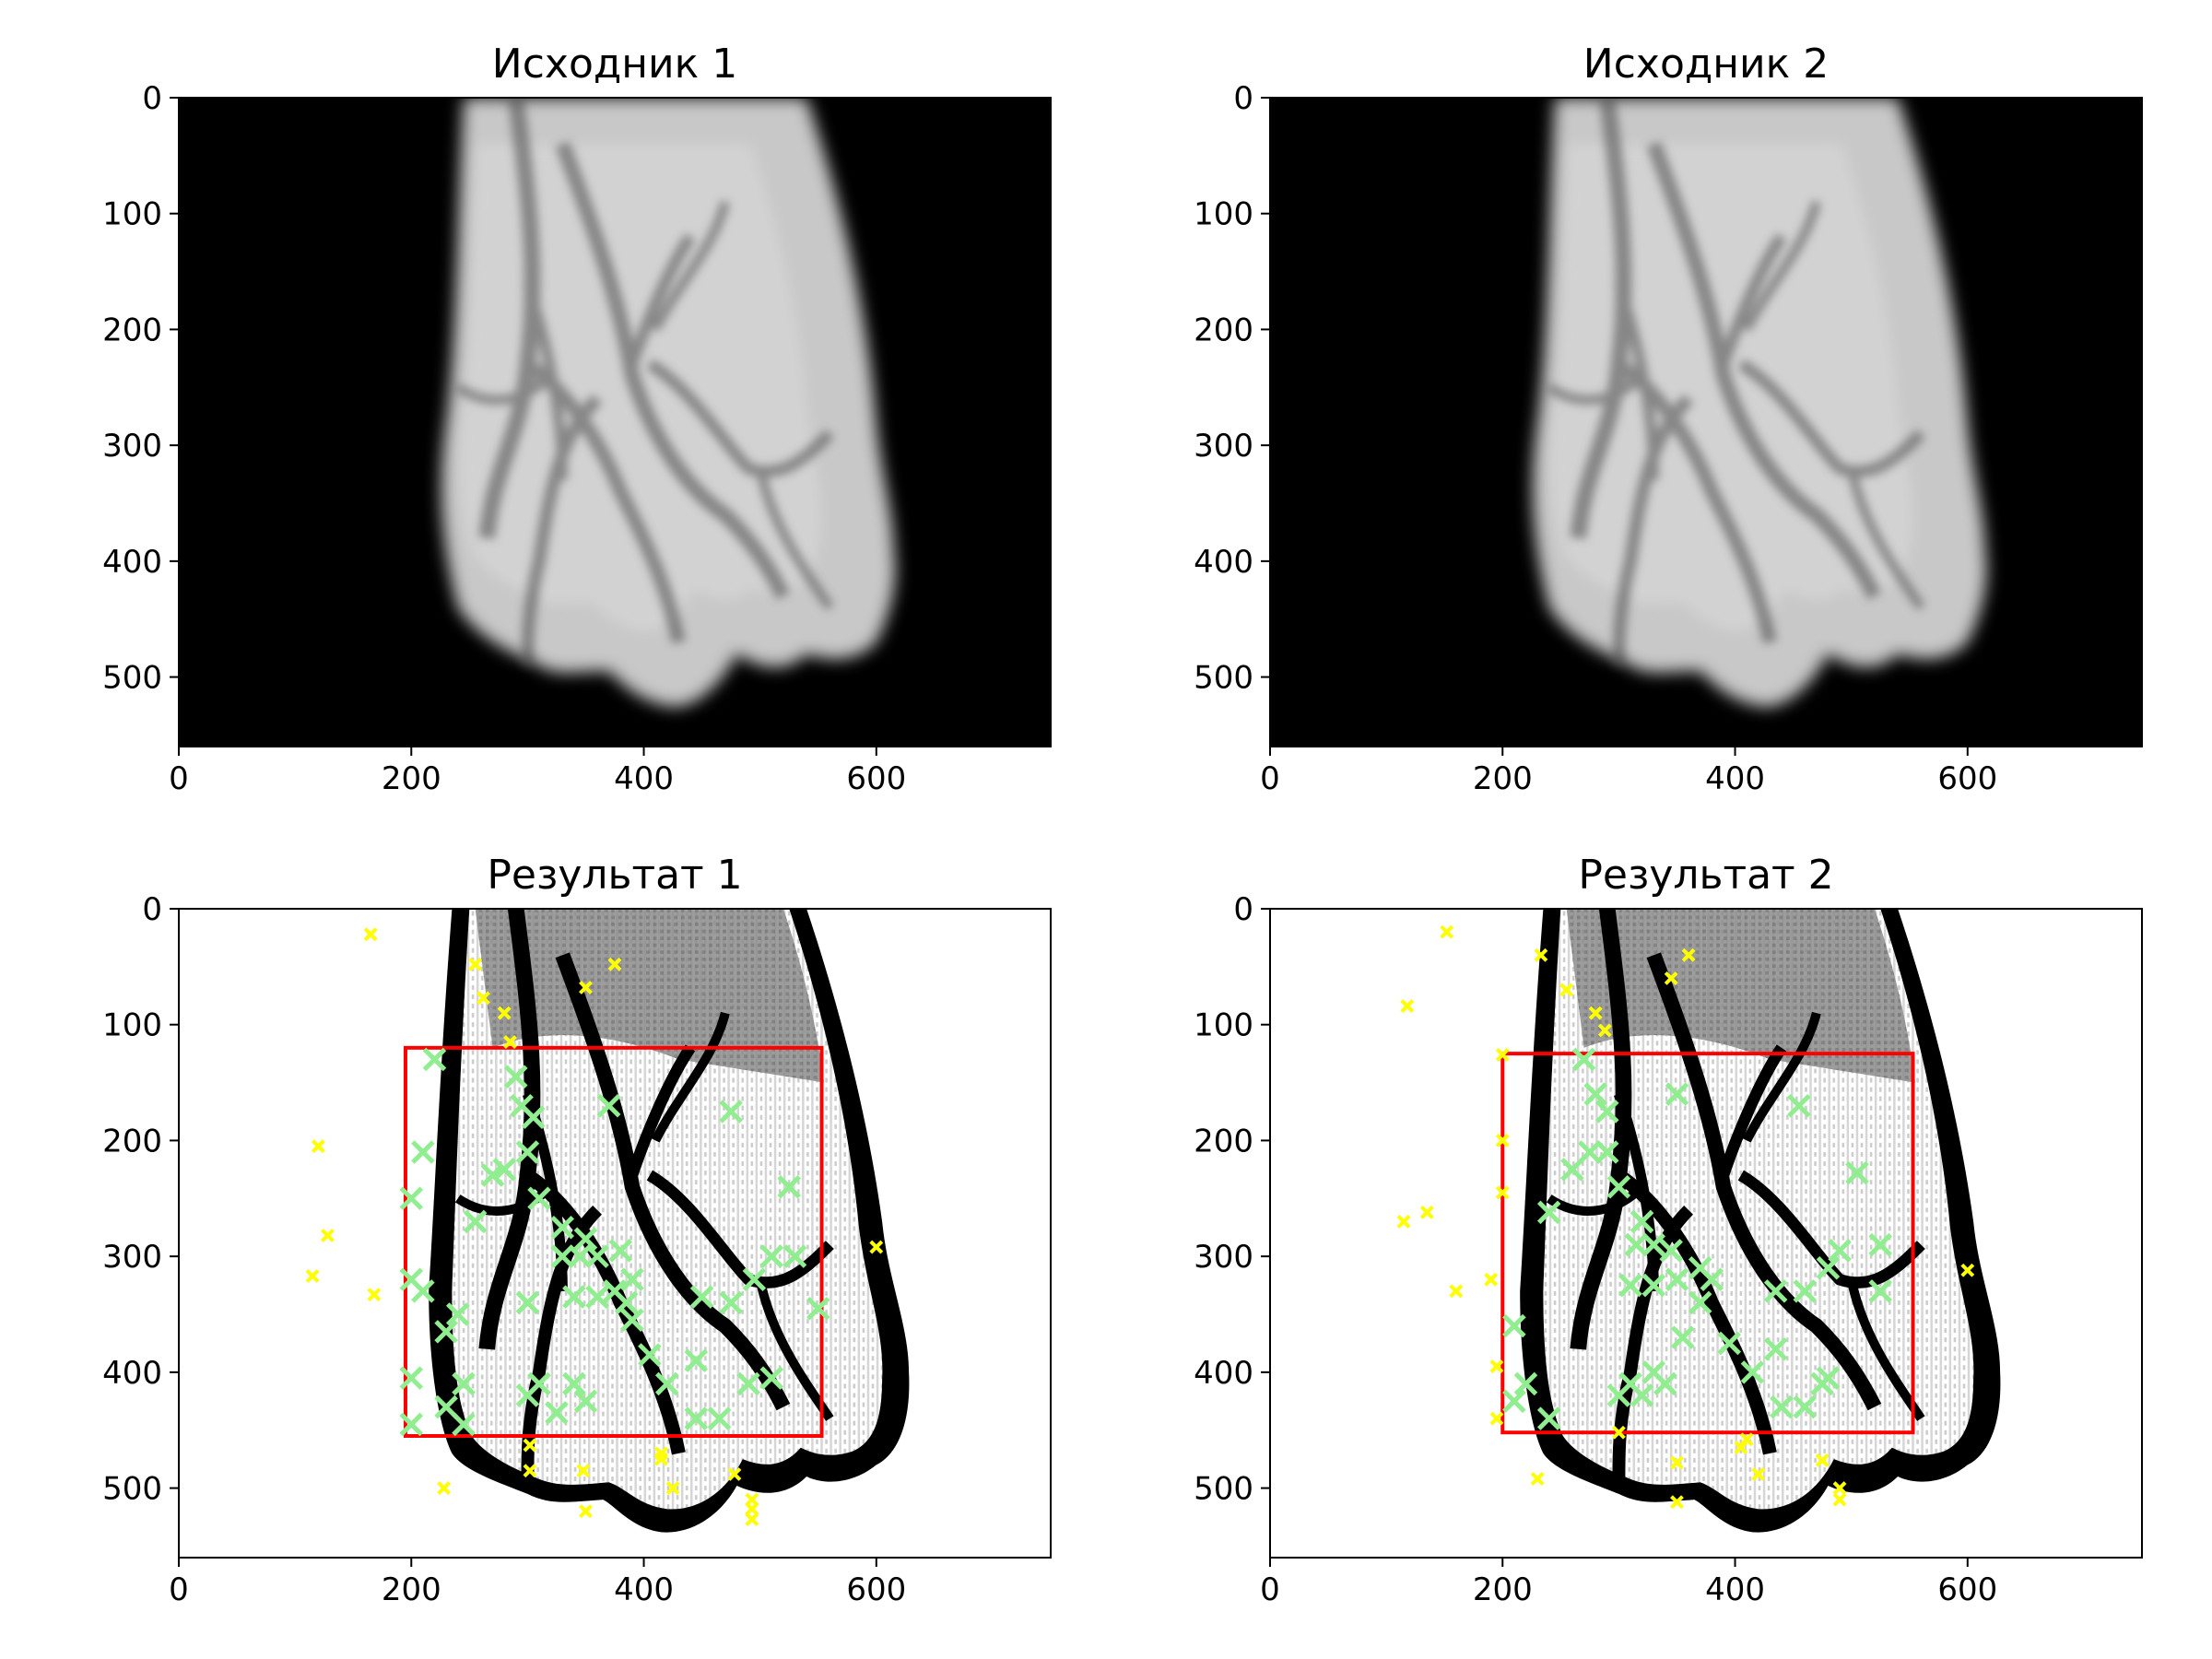  I want to click on y-tick-label: 0, so click(1243, 98).